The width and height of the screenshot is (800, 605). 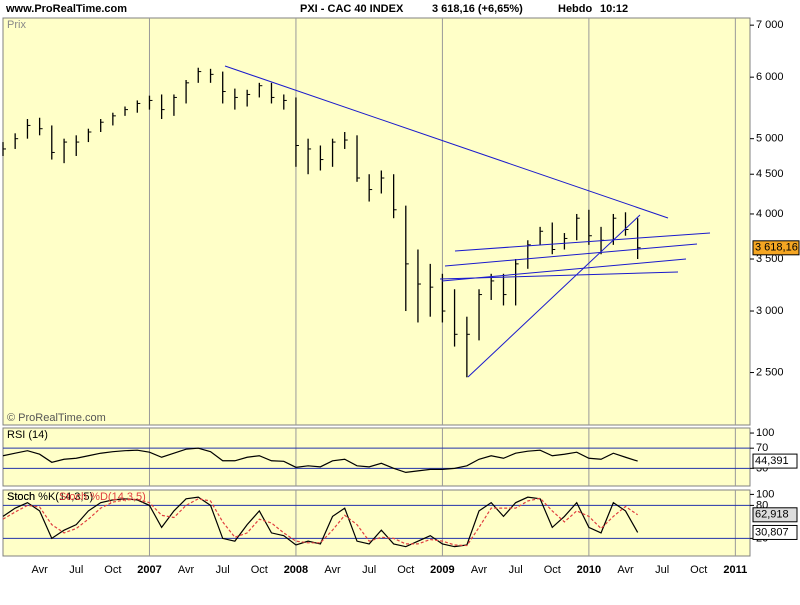 What do you see at coordinates (50, 497) in the screenshot?
I see `legend-entry: Stoch %K(14,3,5)` at bounding box center [50, 497].